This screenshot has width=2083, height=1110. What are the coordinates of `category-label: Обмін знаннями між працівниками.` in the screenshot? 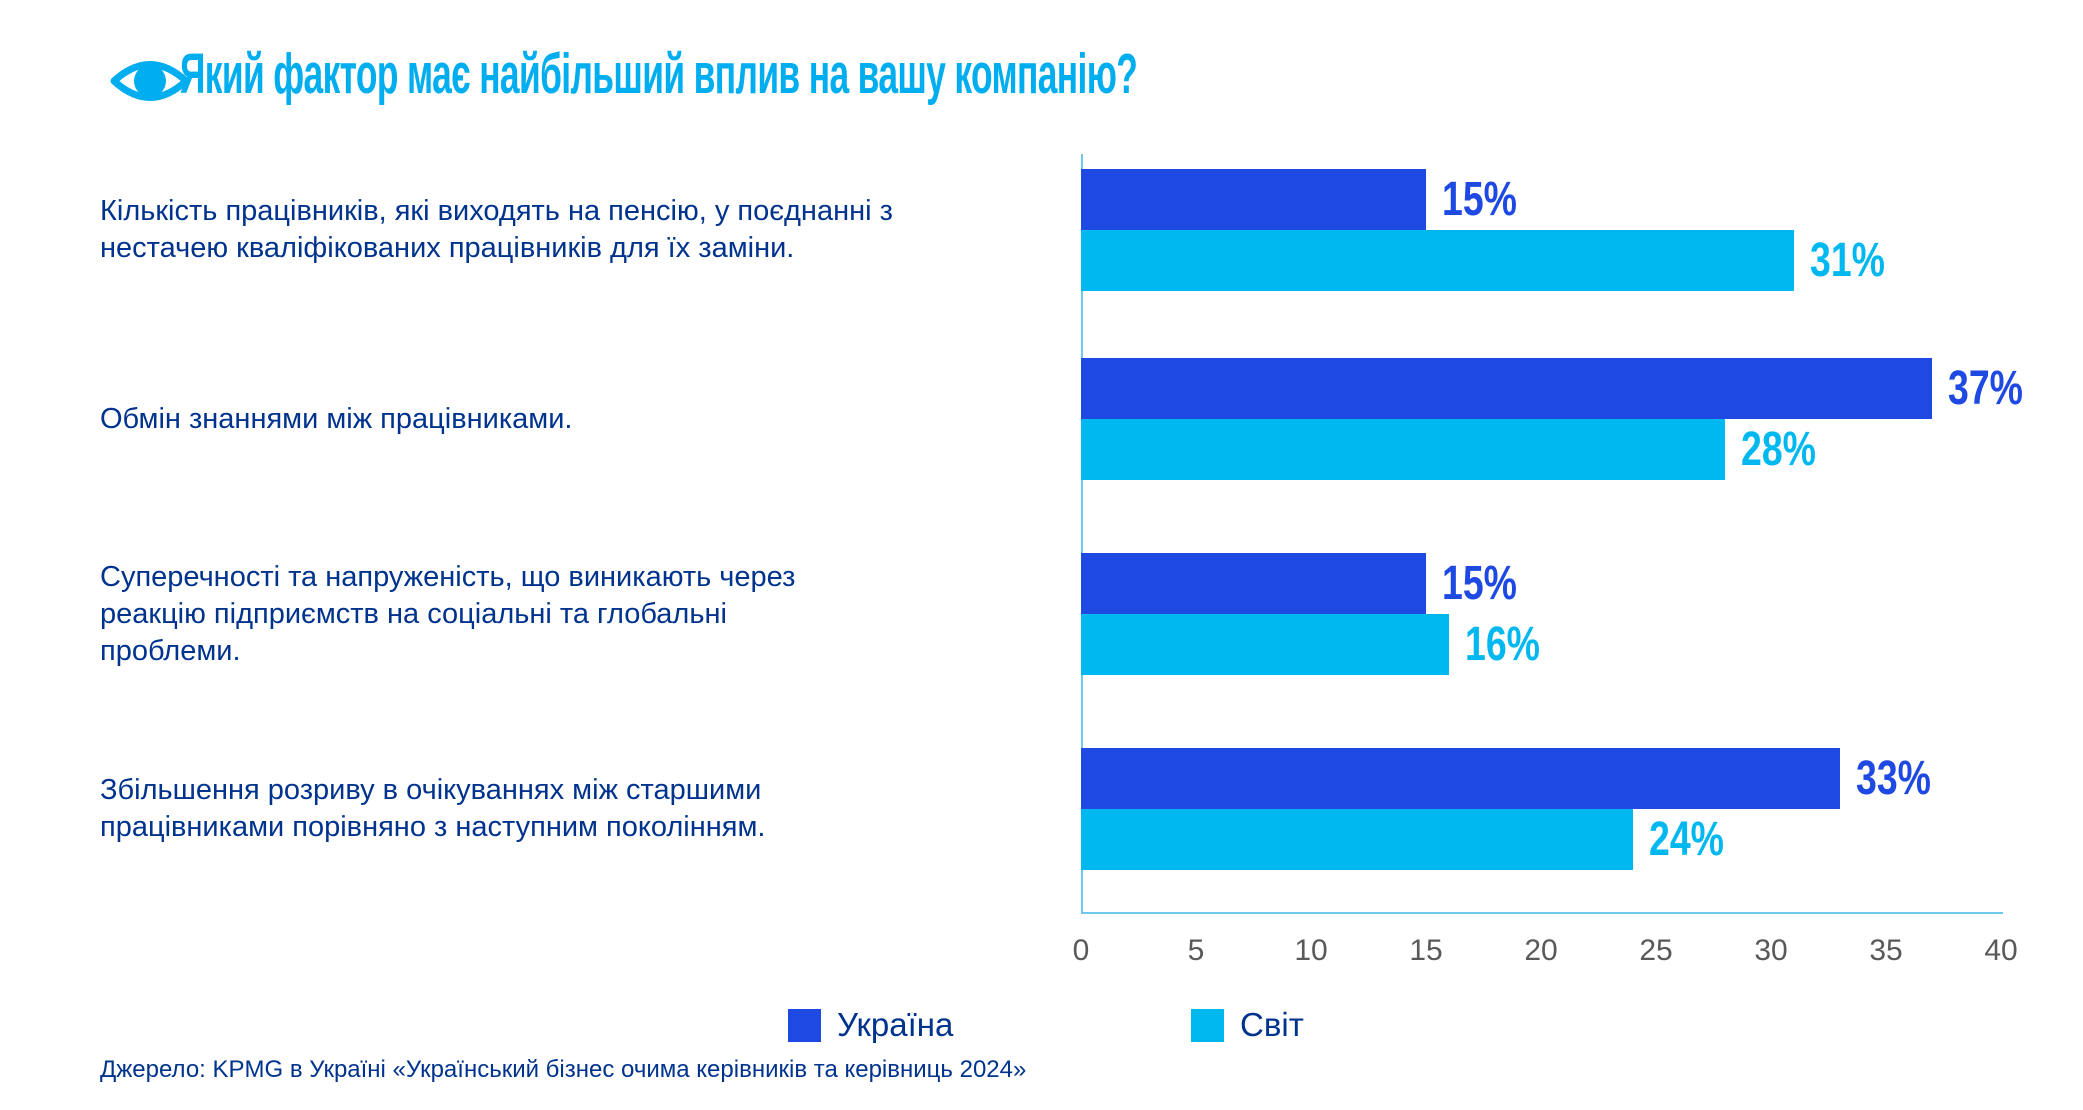 It's located at (336, 418).